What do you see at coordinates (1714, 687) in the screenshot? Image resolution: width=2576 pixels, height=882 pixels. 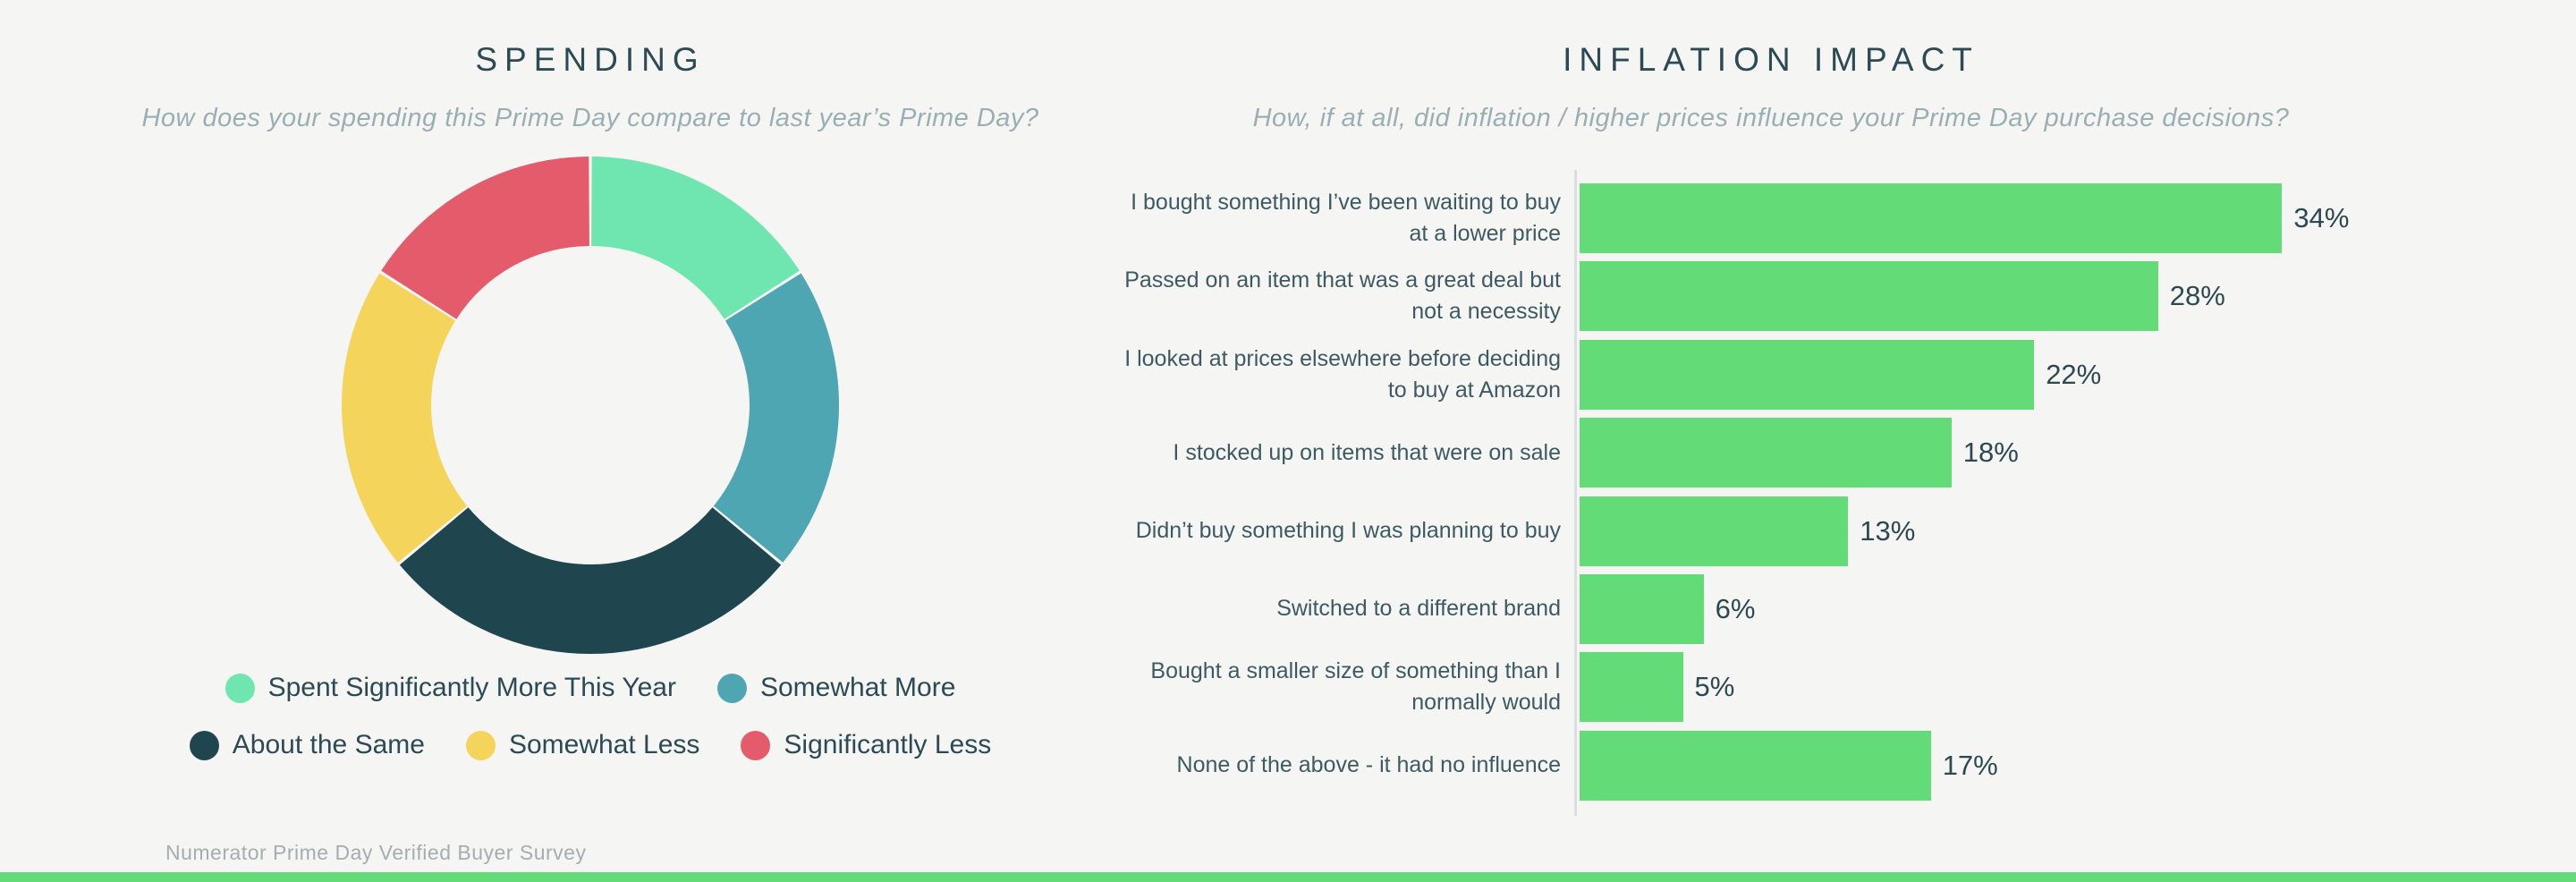 I see `bar-value-label: 5%` at bounding box center [1714, 687].